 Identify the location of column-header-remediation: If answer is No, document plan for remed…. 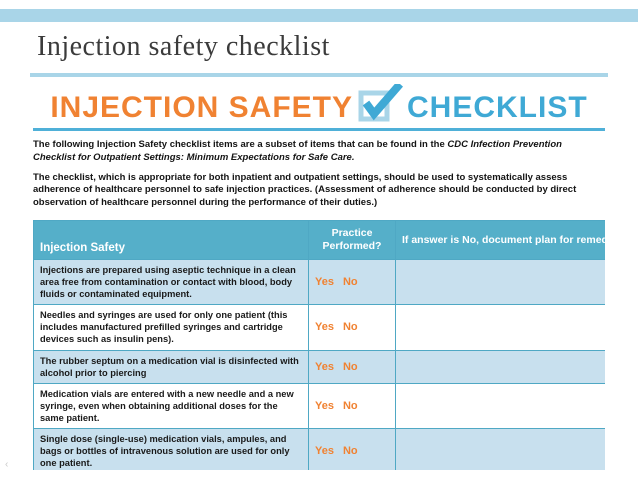
(500, 240).